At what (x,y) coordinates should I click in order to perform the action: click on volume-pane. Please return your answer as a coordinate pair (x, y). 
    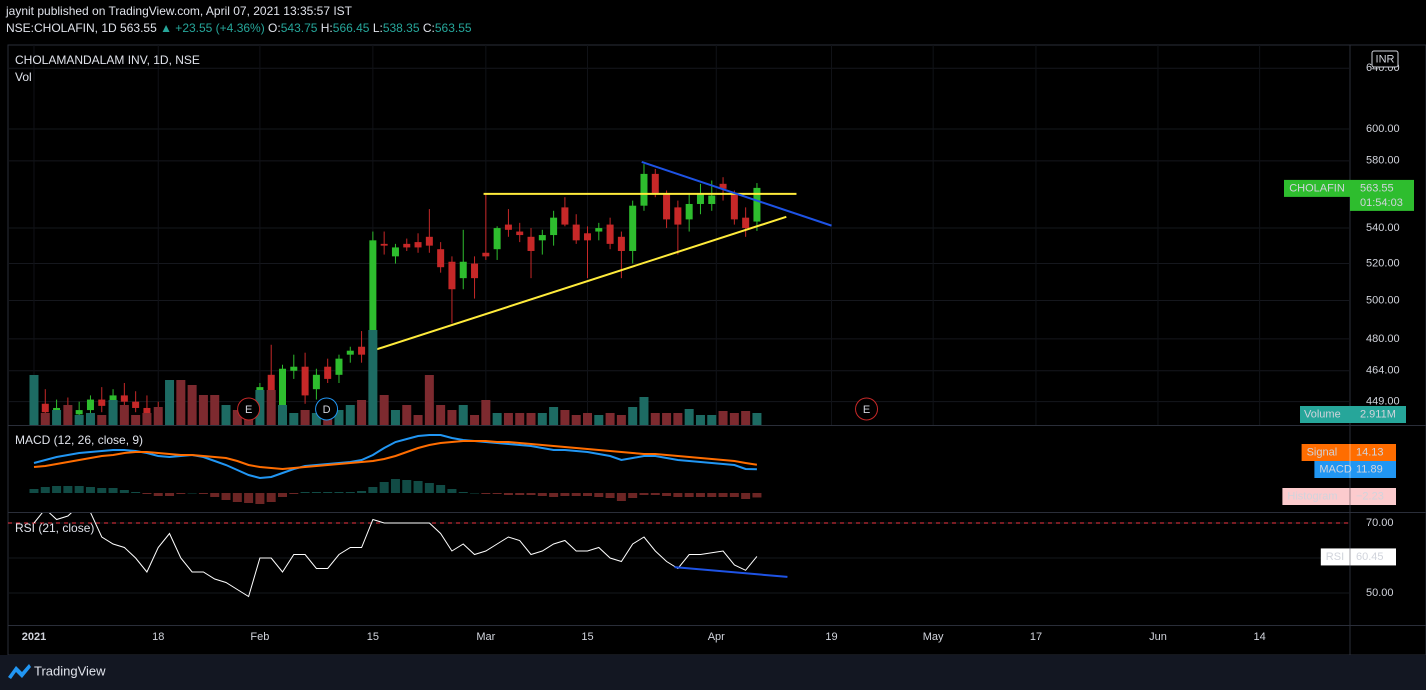
    Looking at the image, I should click on (395, 377).